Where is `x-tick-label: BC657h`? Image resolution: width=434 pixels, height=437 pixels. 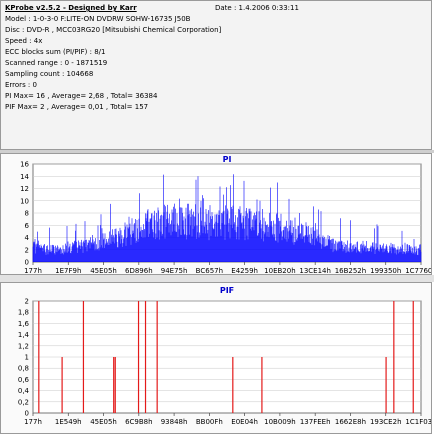
x-tick-label: BC657h is located at coordinates (209, 270).